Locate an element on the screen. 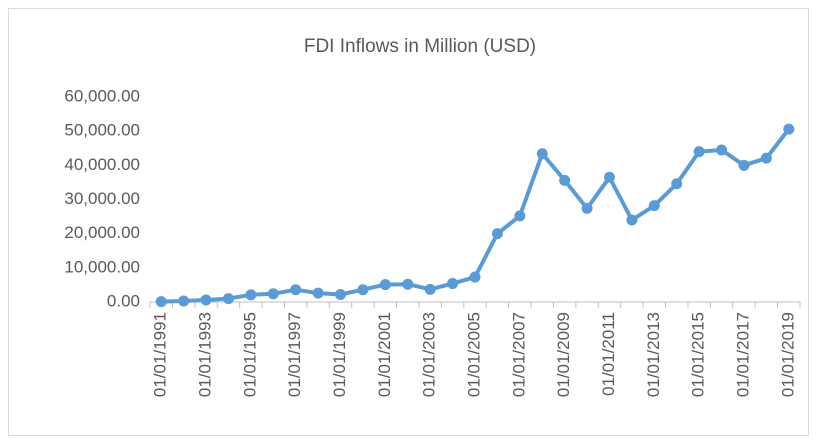 Image resolution: width=817 pixels, height=444 pixels. x-tick-label: 01/01/1999 is located at coordinates (339, 354).